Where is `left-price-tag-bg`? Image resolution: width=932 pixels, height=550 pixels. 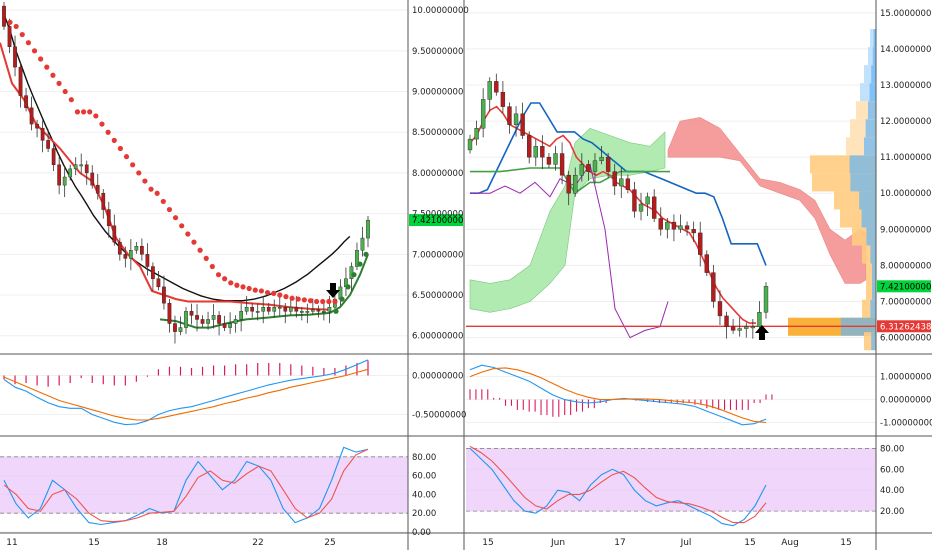
left-price-tag-bg is located at coordinates (436, 220).